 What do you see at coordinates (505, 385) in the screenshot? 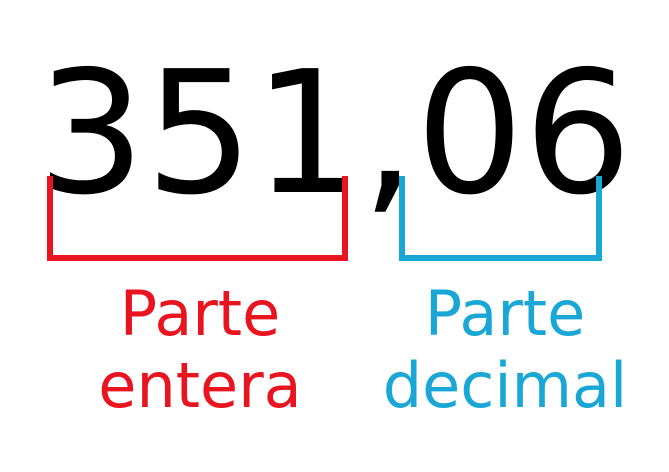
I see `decimal-label-line2: decimal` at bounding box center [505, 385].